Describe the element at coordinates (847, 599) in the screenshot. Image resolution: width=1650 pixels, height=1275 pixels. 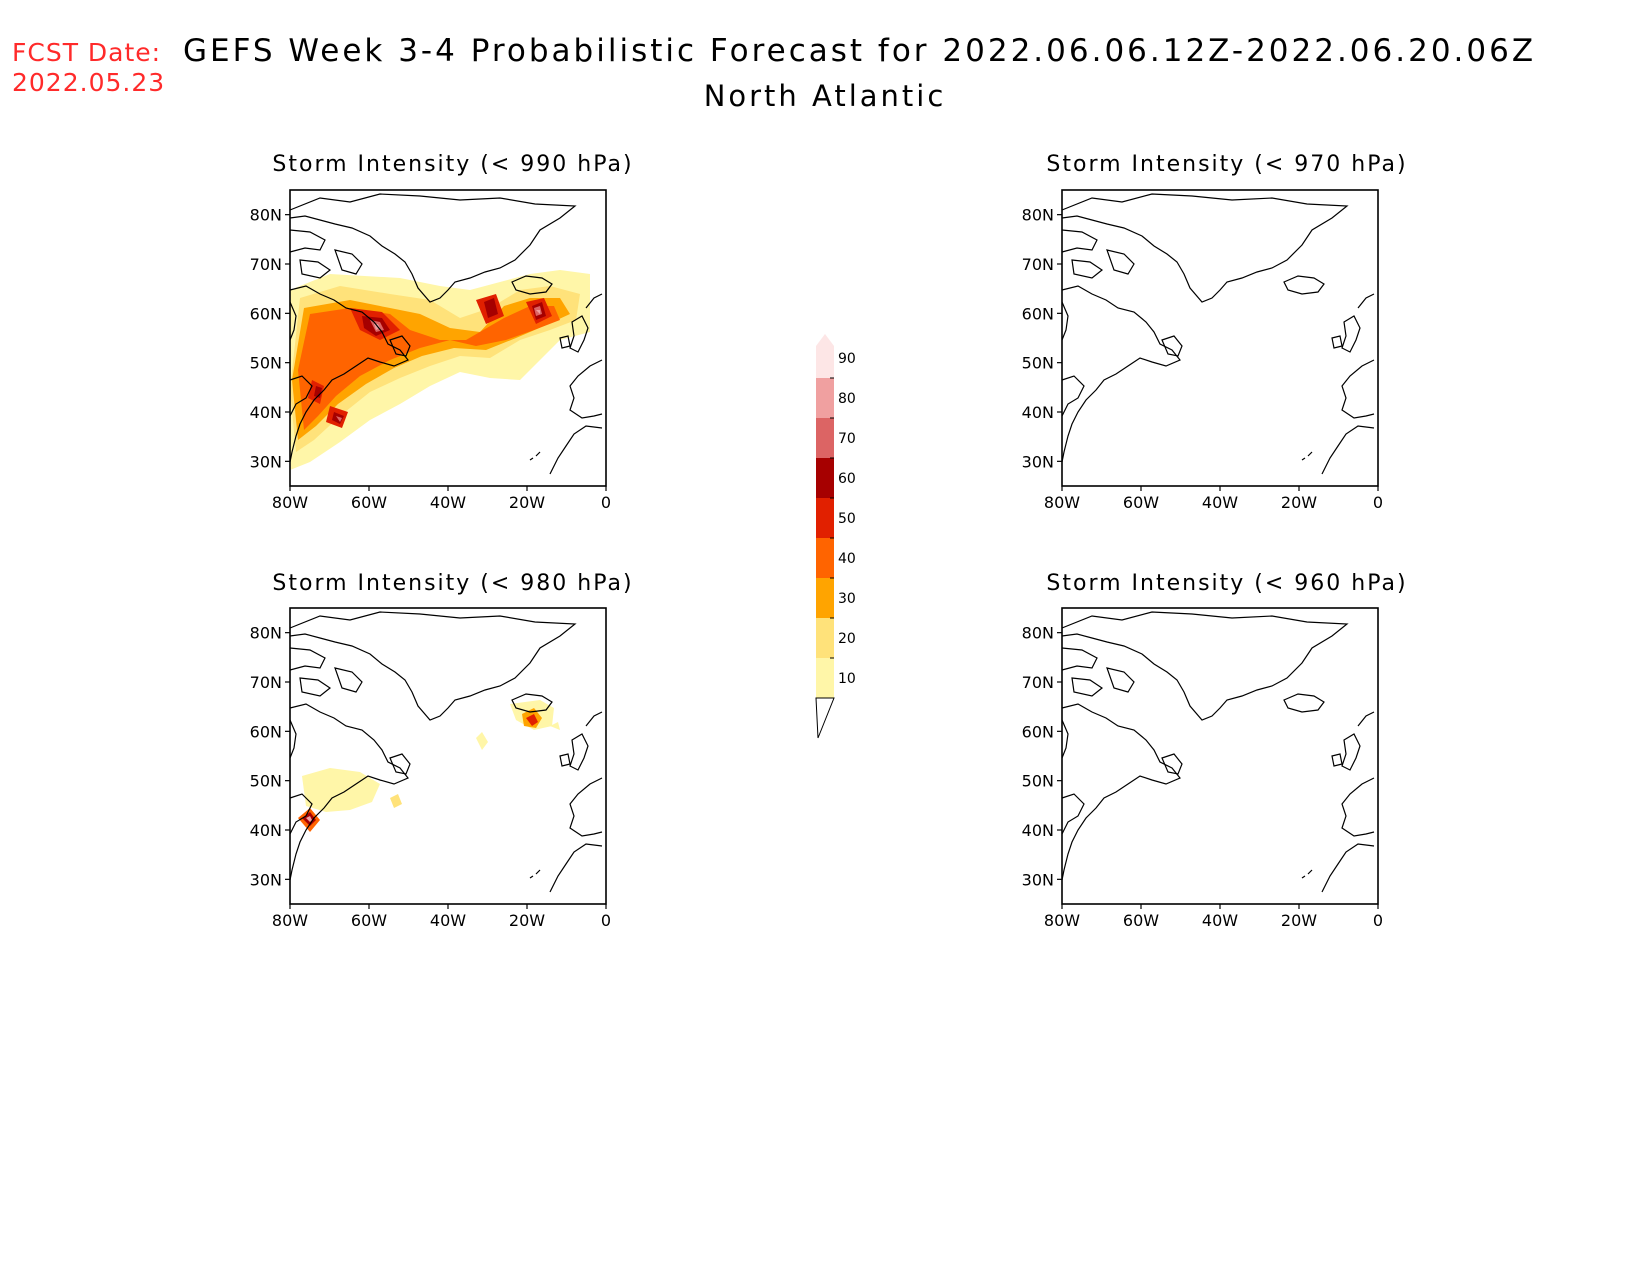
I see `colorbar-label: 30` at that location.